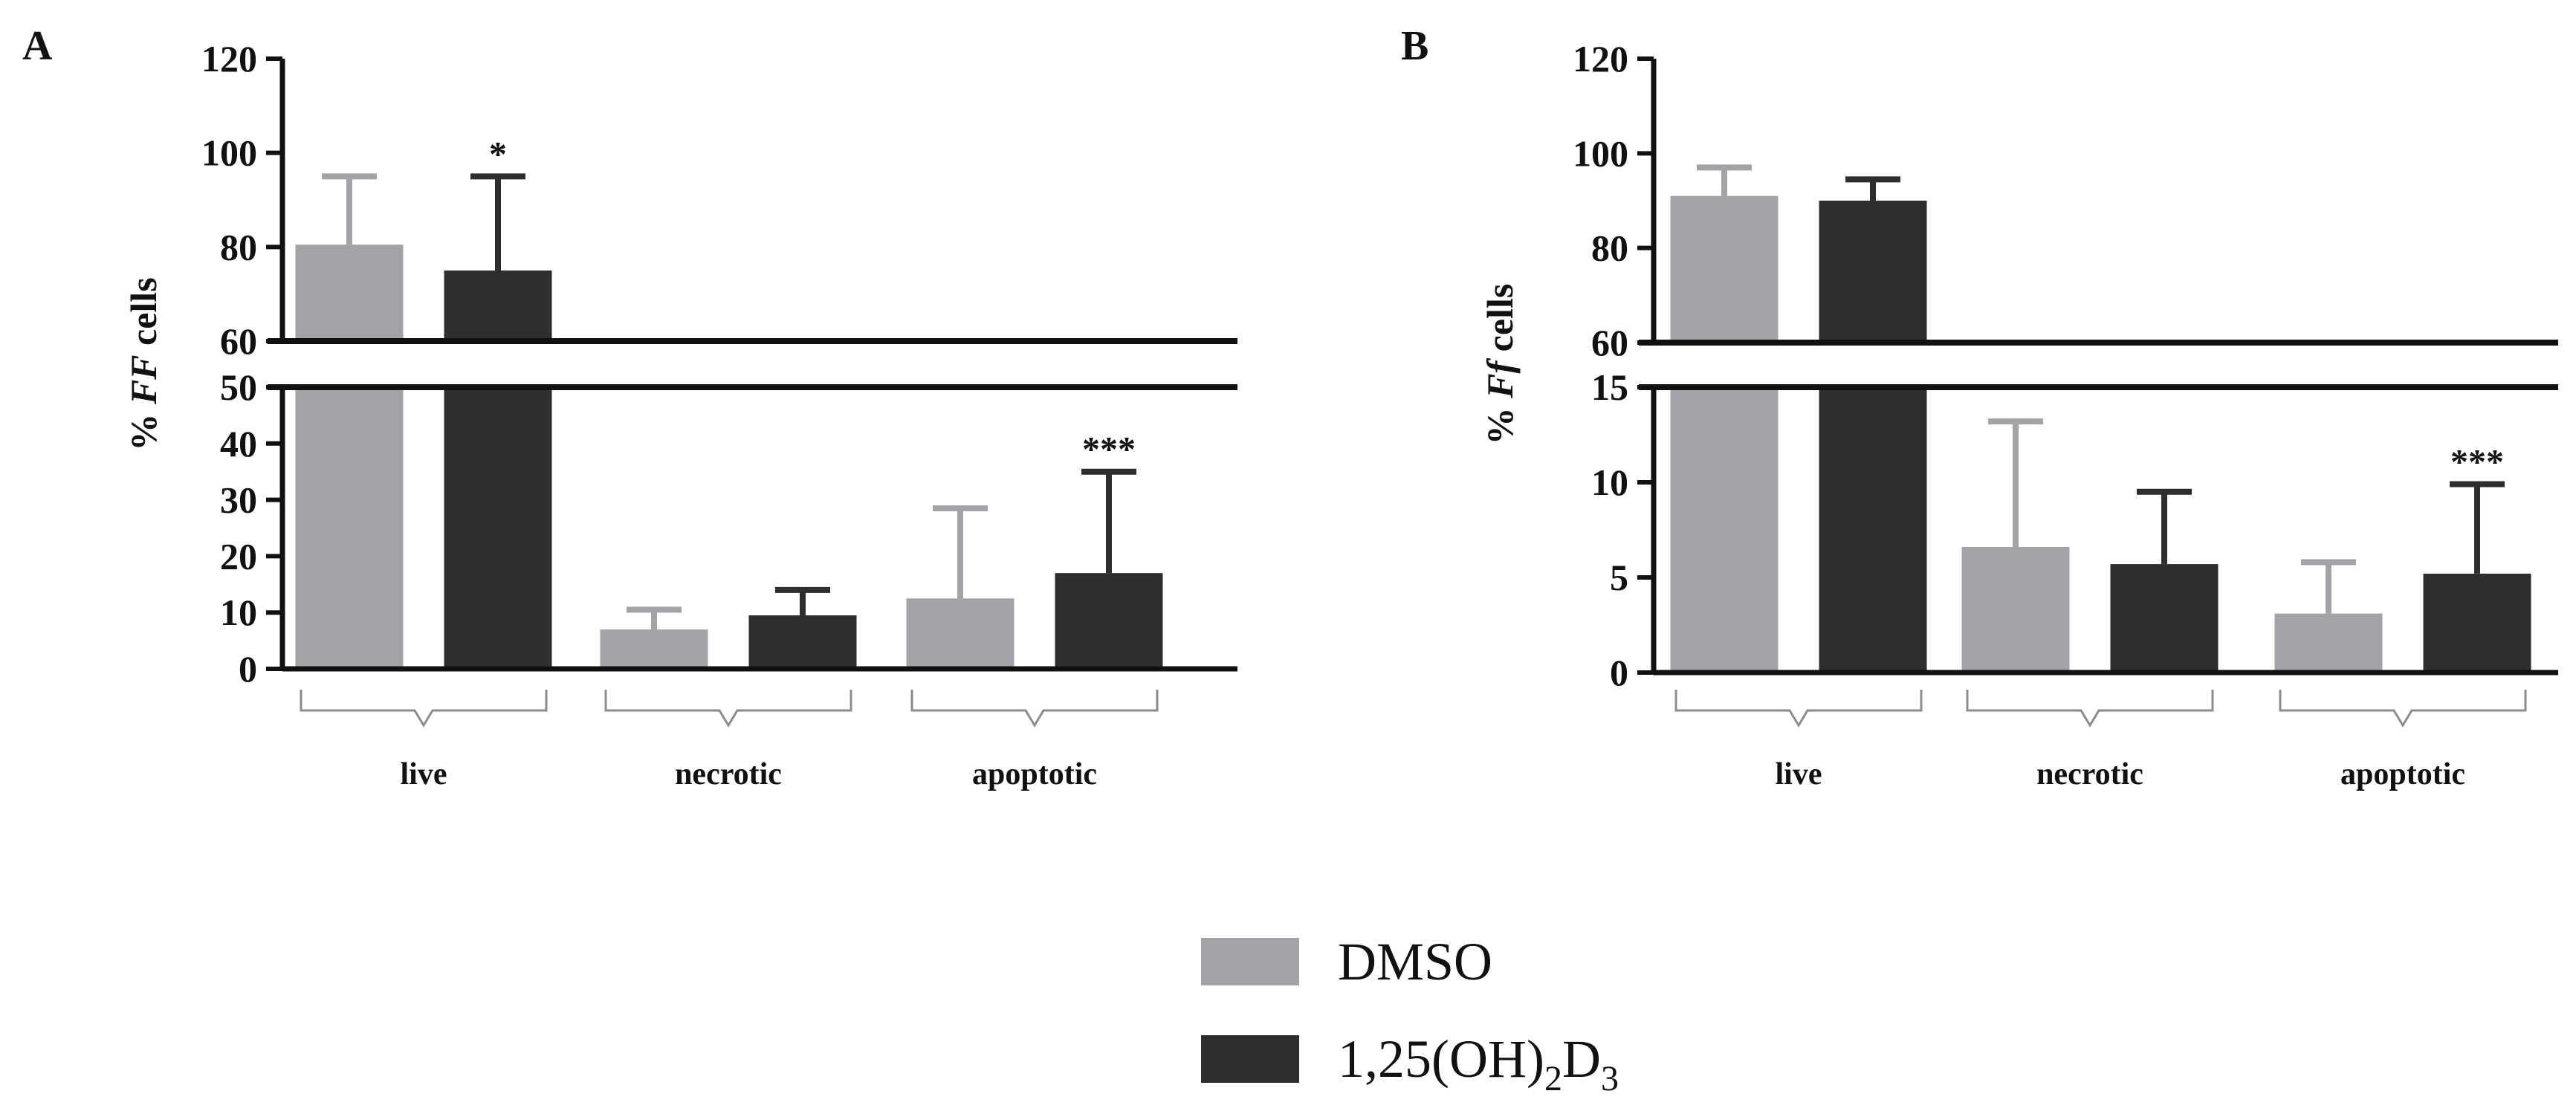 The image size is (2576, 1114). What do you see at coordinates (1610, 387) in the screenshot?
I see `y-tick-label: 15` at bounding box center [1610, 387].